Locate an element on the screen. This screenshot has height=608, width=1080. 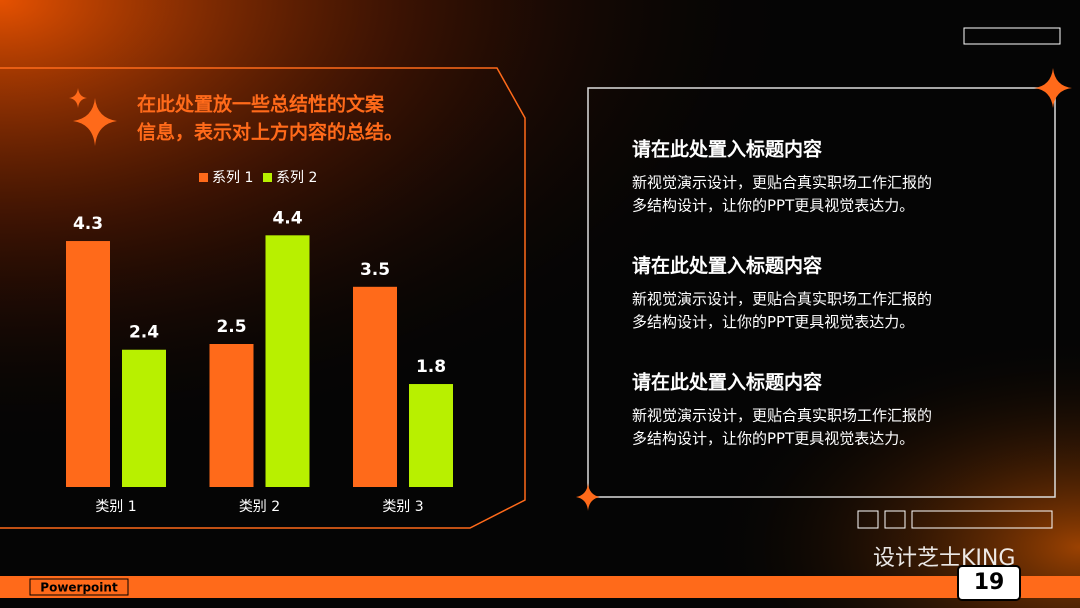
footer-brand: Powerpoint is located at coordinates (79, 588).